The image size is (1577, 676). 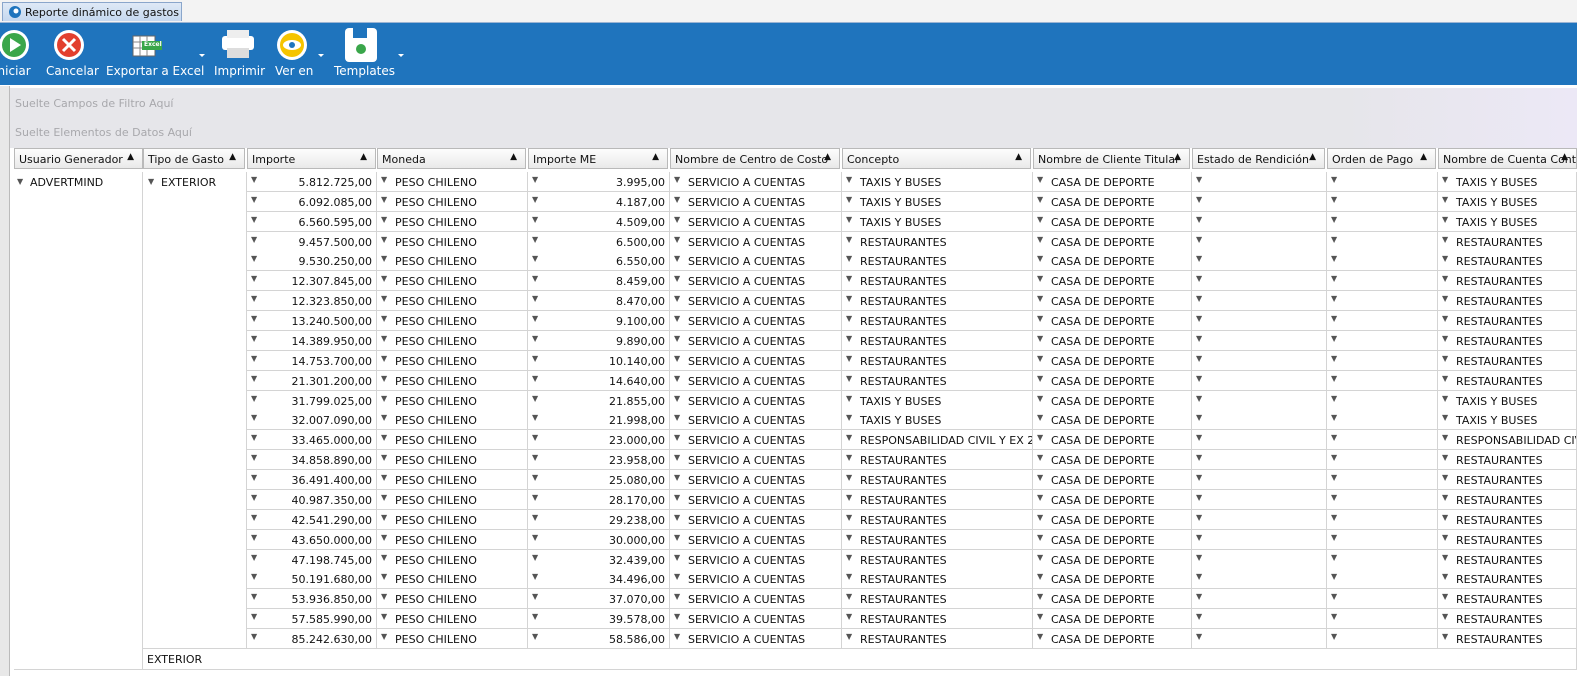 What do you see at coordinates (311, 158) in the screenshot?
I see `column-header: Importe ▲` at bounding box center [311, 158].